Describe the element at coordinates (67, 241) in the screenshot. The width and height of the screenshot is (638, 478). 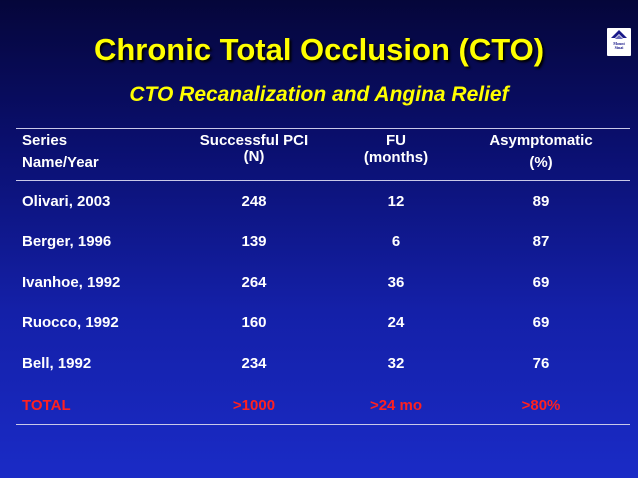
I see `table-row-2-series: Berger, 1996` at that location.